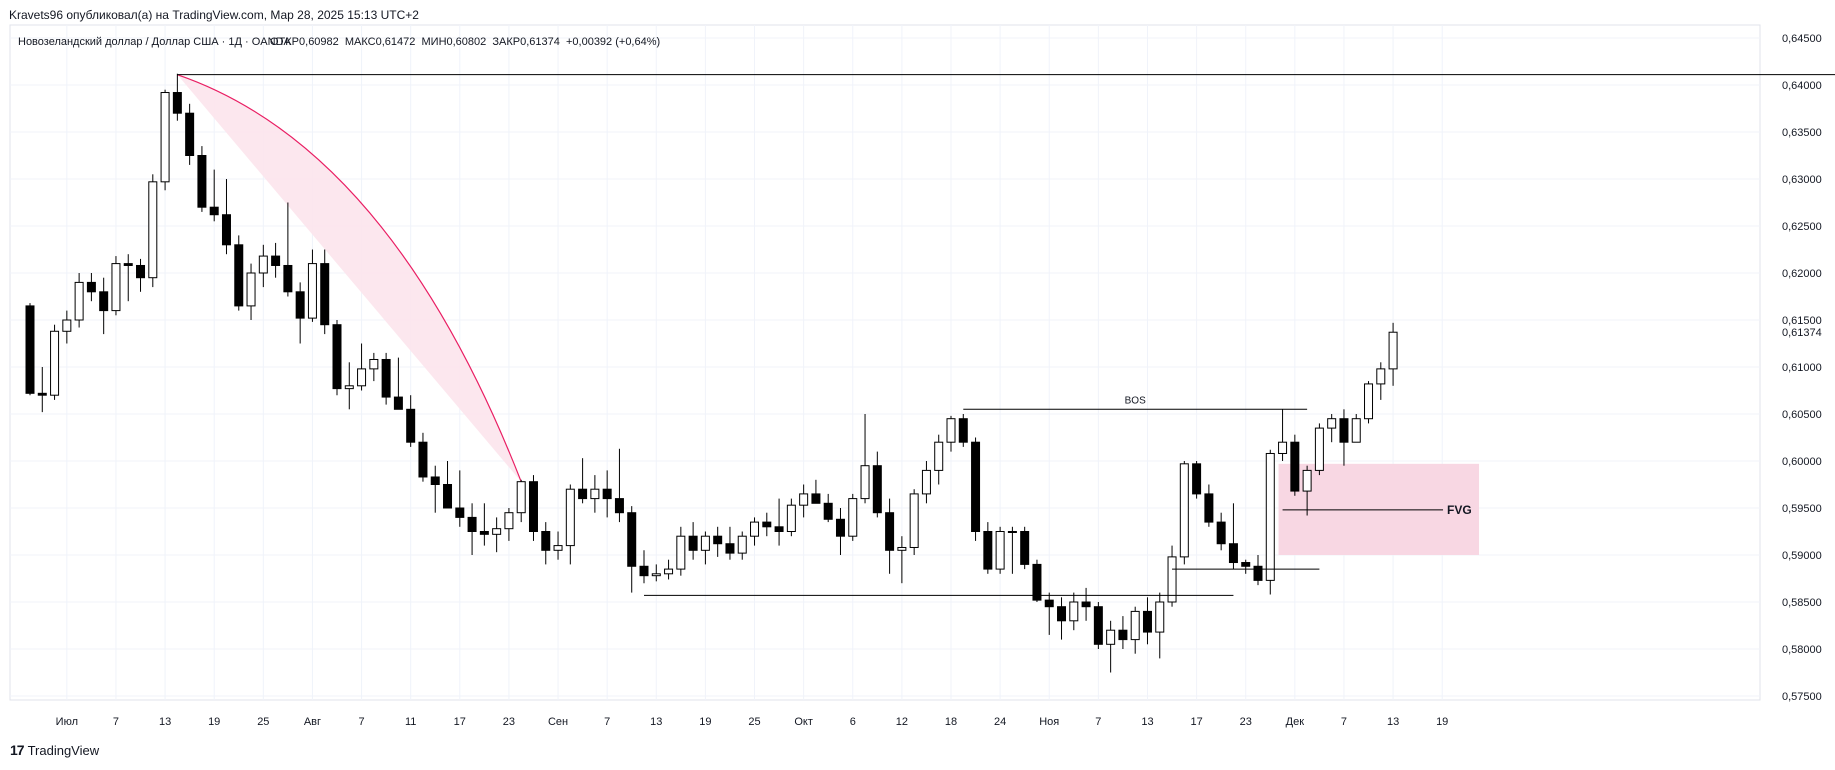 This screenshot has width=1835, height=770. Describe the element at coordinates (1246, 722) in the screenshot. I see `x-tick-label: 23` at that location.